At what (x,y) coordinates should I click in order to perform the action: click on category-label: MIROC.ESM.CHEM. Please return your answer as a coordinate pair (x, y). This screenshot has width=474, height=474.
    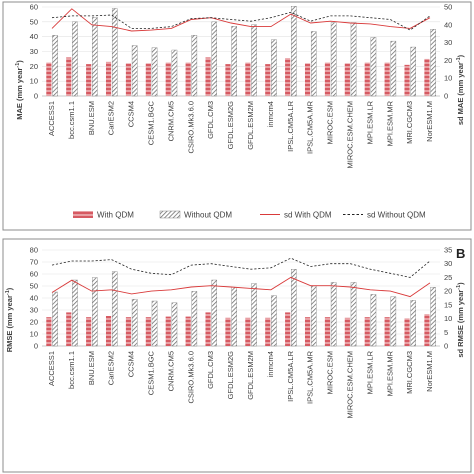
    Looking at the image, I should click on (349, 385).